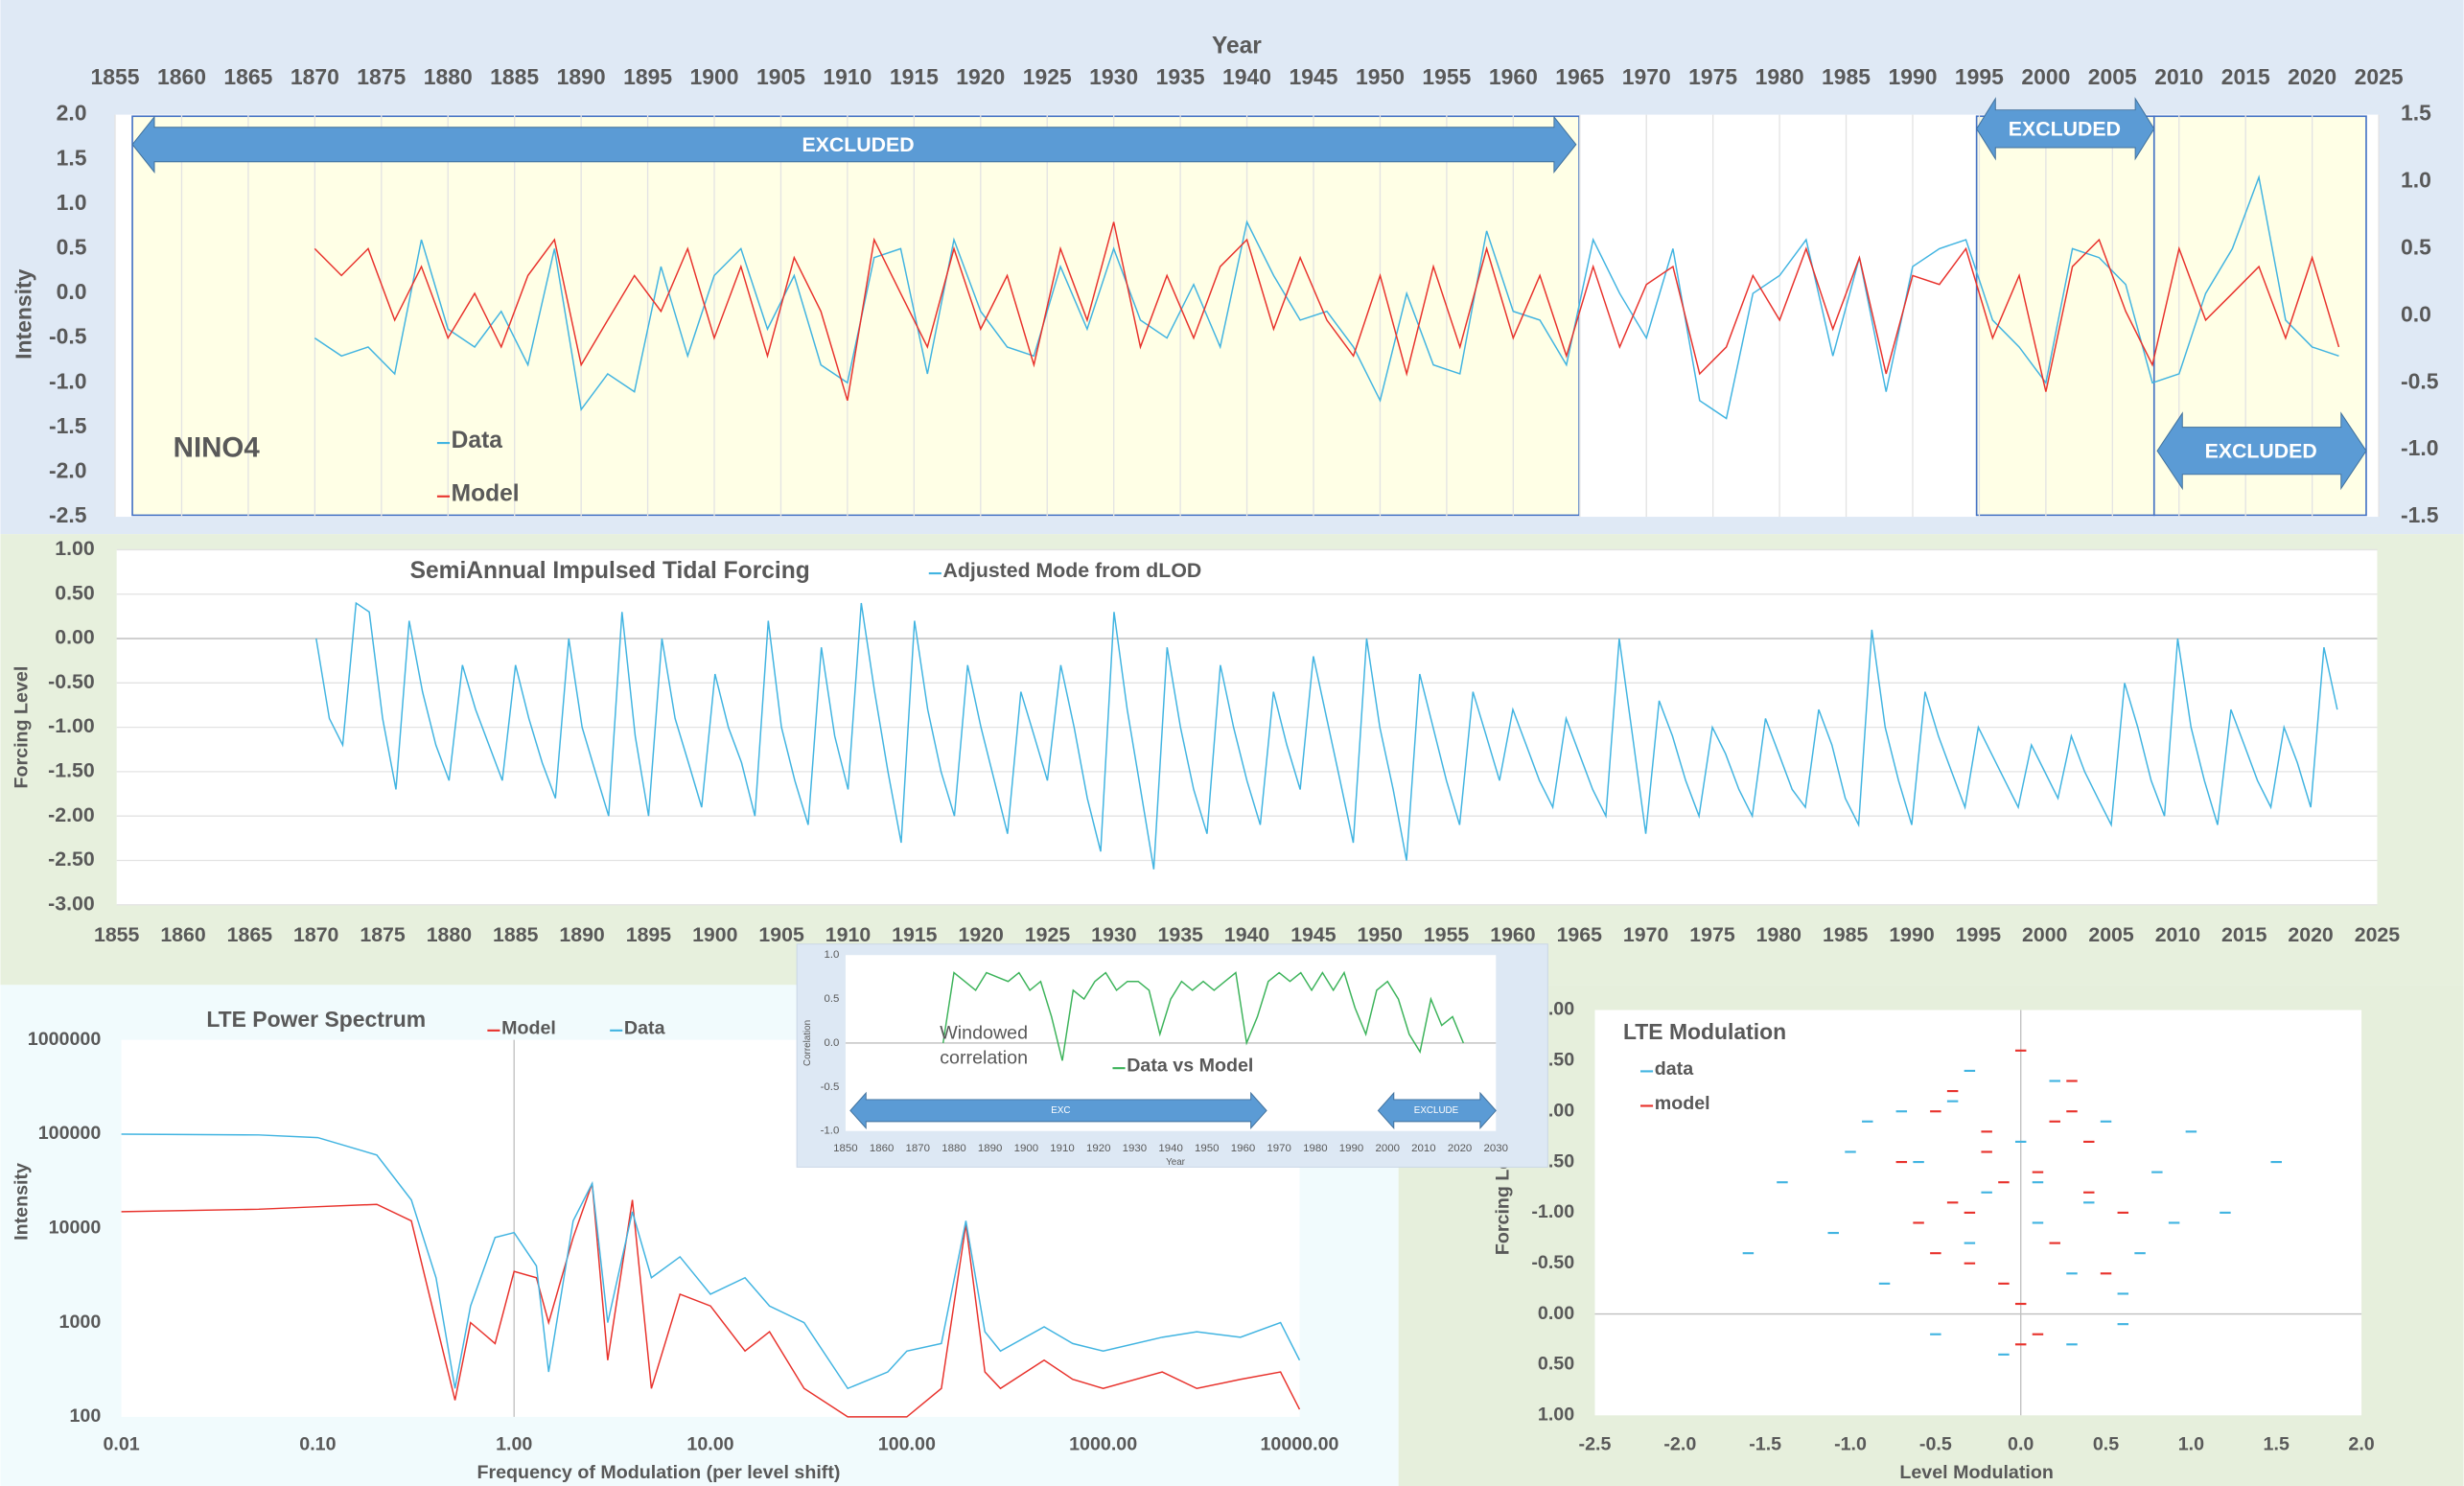  I want to click on y-tick-label: 1.00, so click(1556, 1414).